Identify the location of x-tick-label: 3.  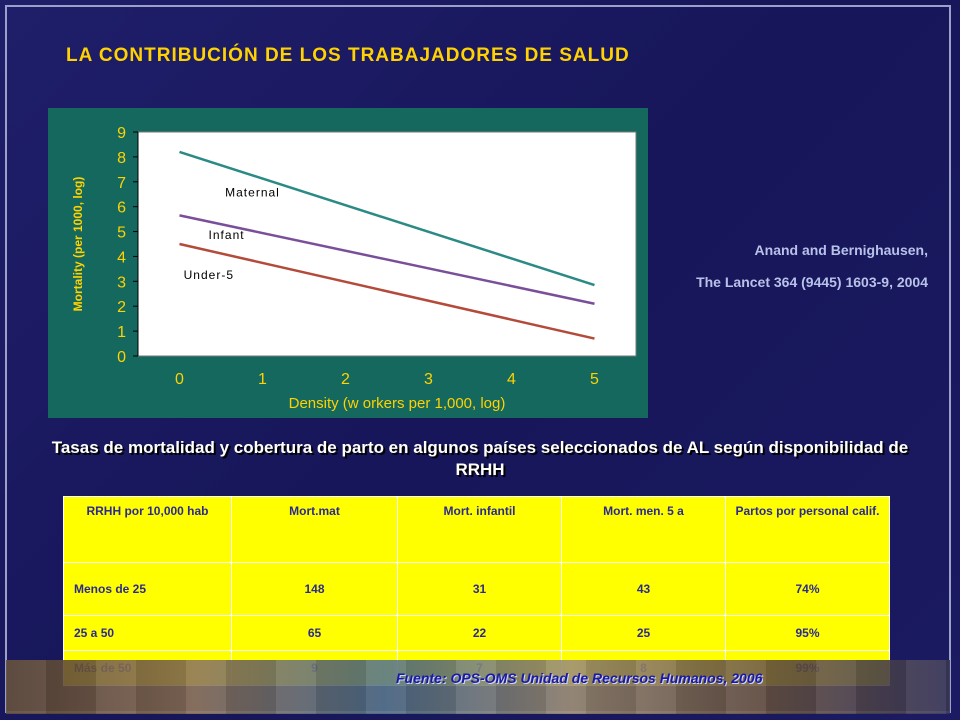
(428, 379).